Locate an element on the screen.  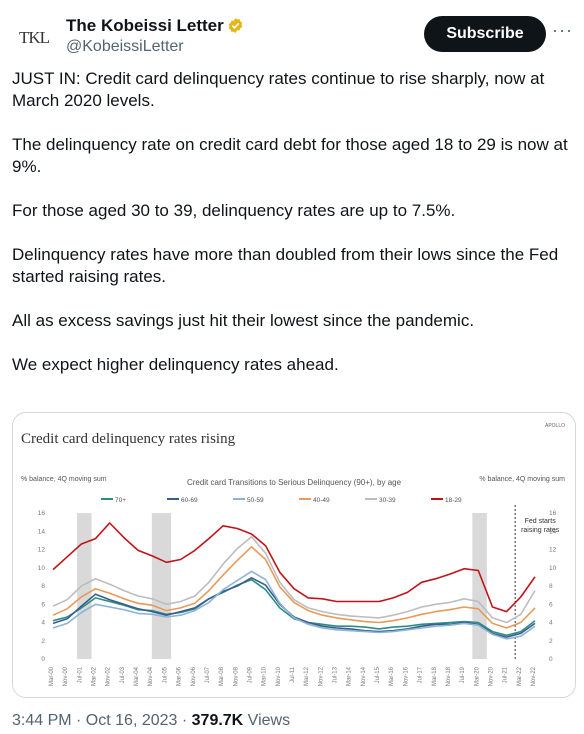
y-tick-label-right: 10 is located at coordinates (553, 568).